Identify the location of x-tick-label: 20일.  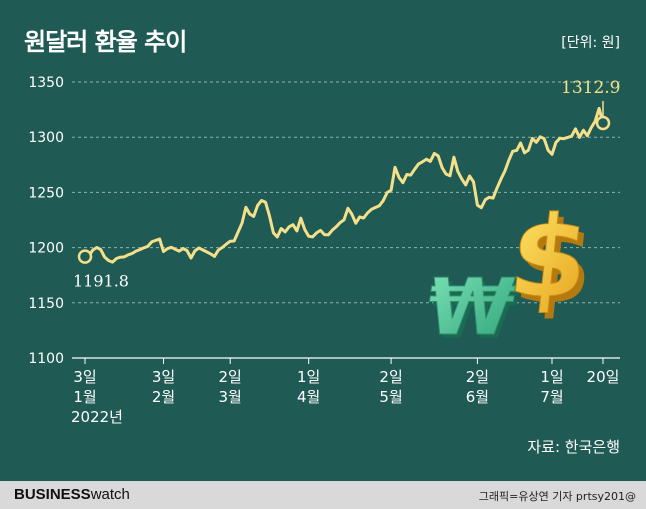
(603, 377).